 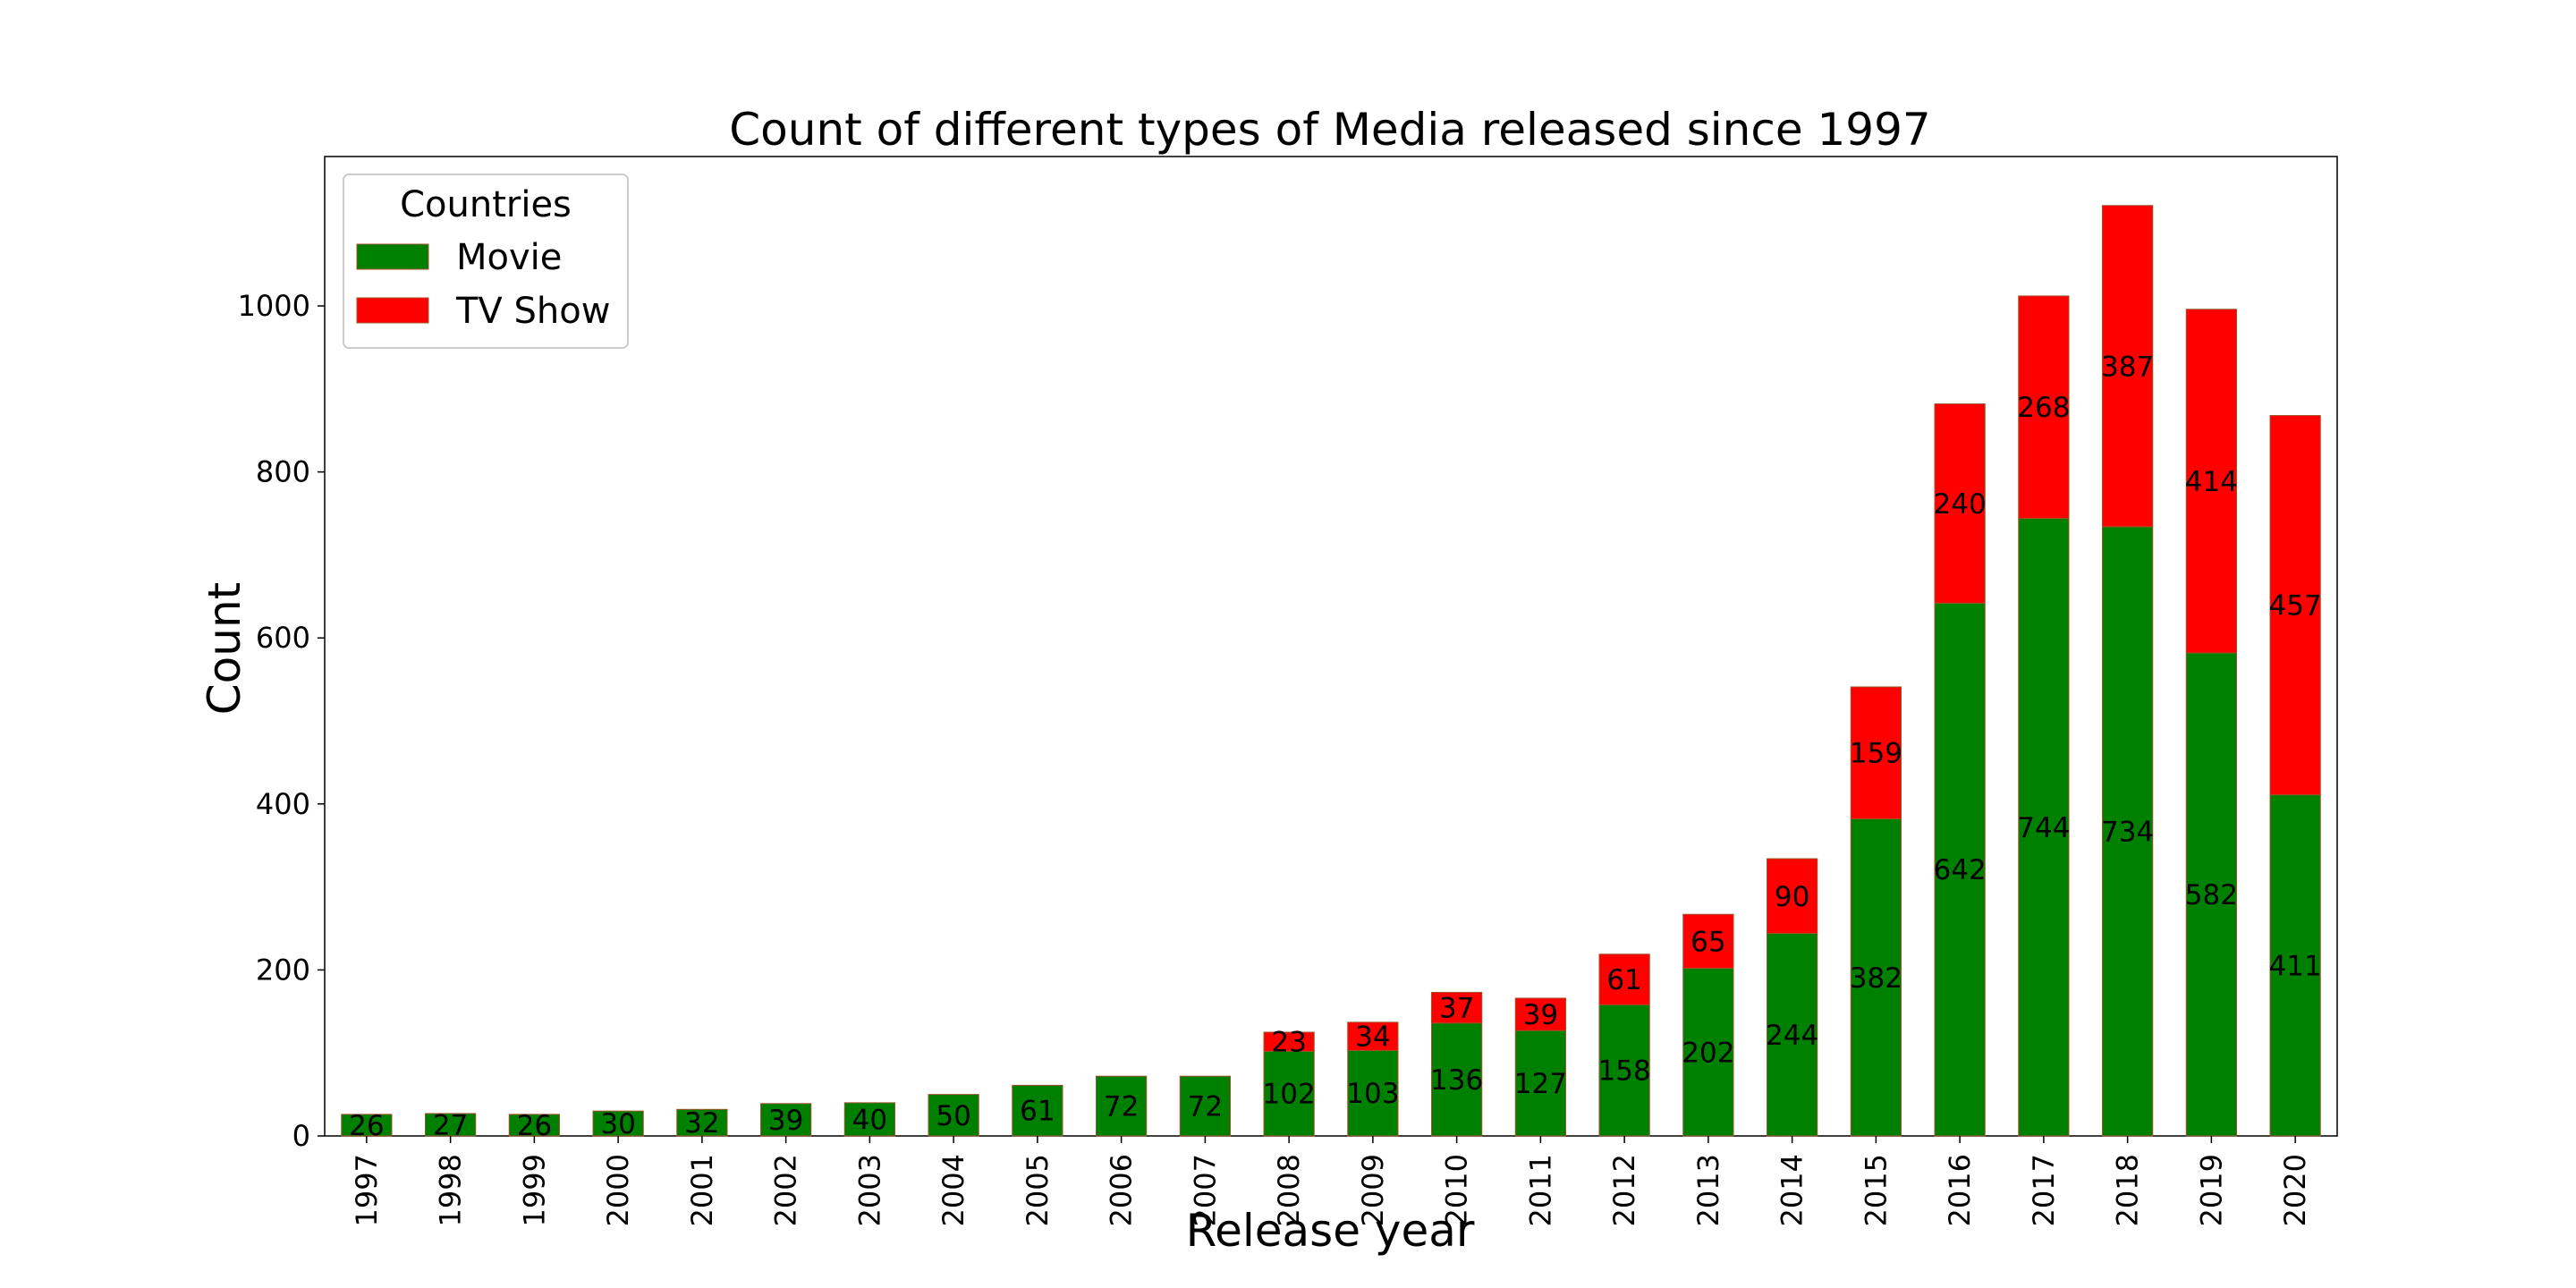 I want to click on y-tick-label-0: 0, so click(x=301, y=1136).